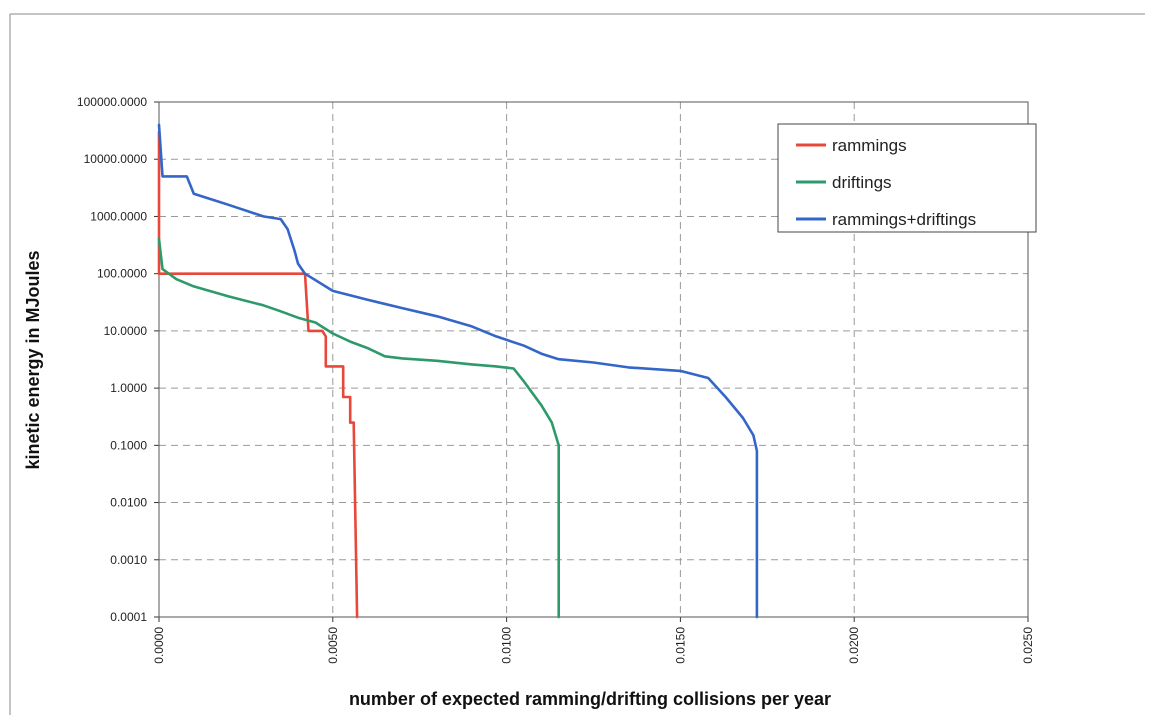  What do you see at coordinates (333, 645) in the screenshot?
I see `x-tick-label: 0.0050` at bounding box center [333, 645].